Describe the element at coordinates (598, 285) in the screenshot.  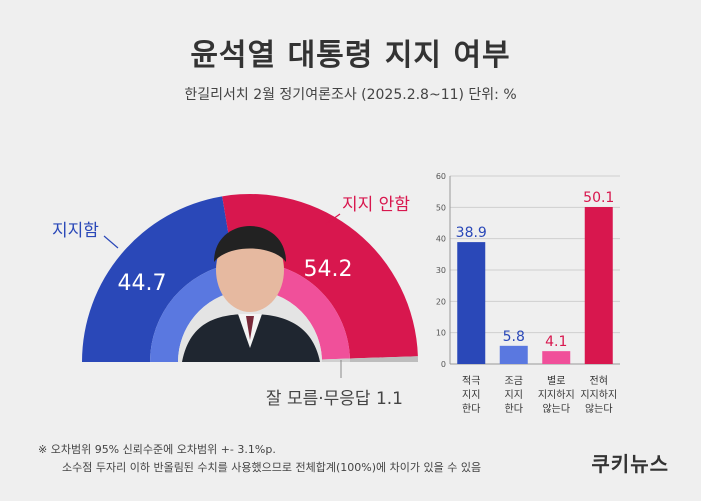
I see `bar-strongly-oppose` at that location.